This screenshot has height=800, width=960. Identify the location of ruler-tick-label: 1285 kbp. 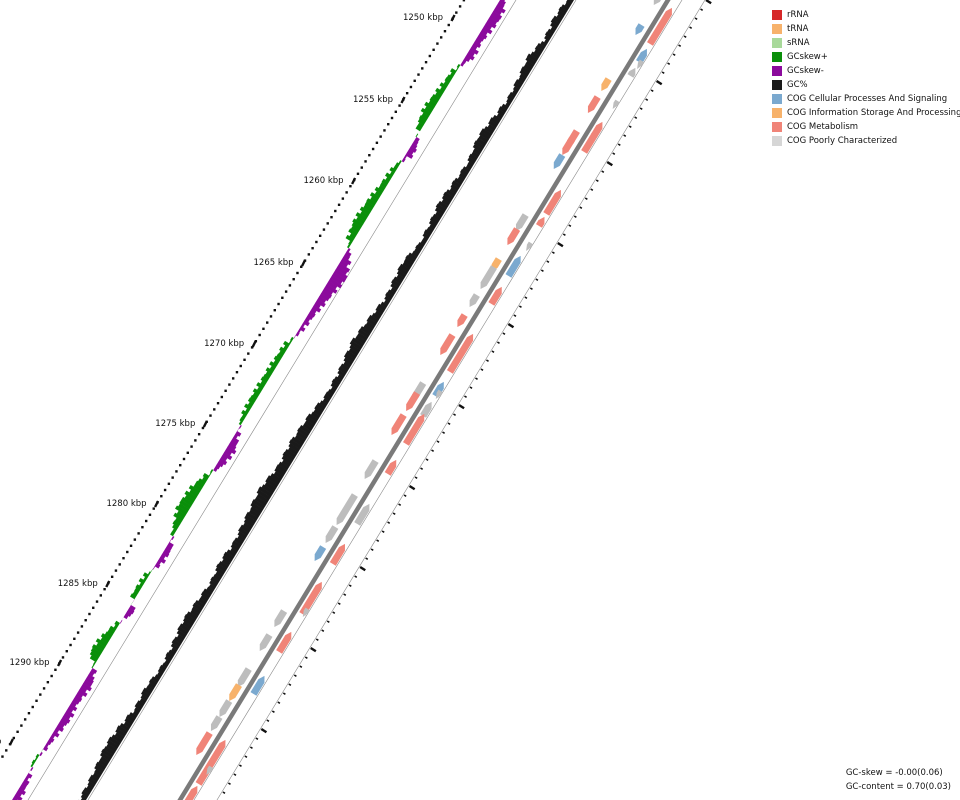
(78, 584).